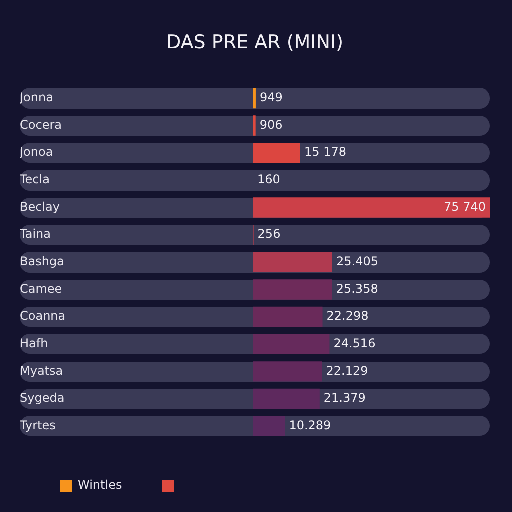 This screenshot has height=512, width=512. I want to click on data-label: 25.405, so click(357, 261).